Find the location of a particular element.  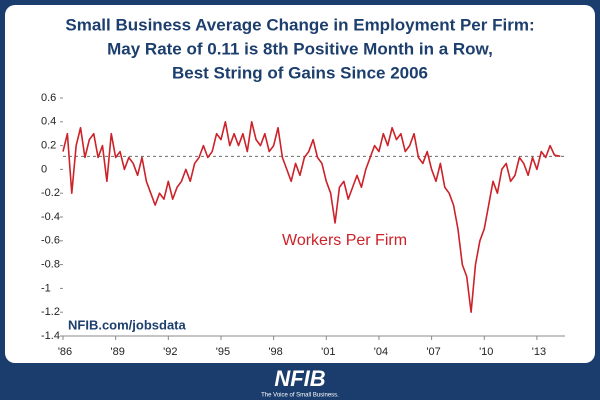

y-tick-label: -0.8 is located at coordinates (50, 265).